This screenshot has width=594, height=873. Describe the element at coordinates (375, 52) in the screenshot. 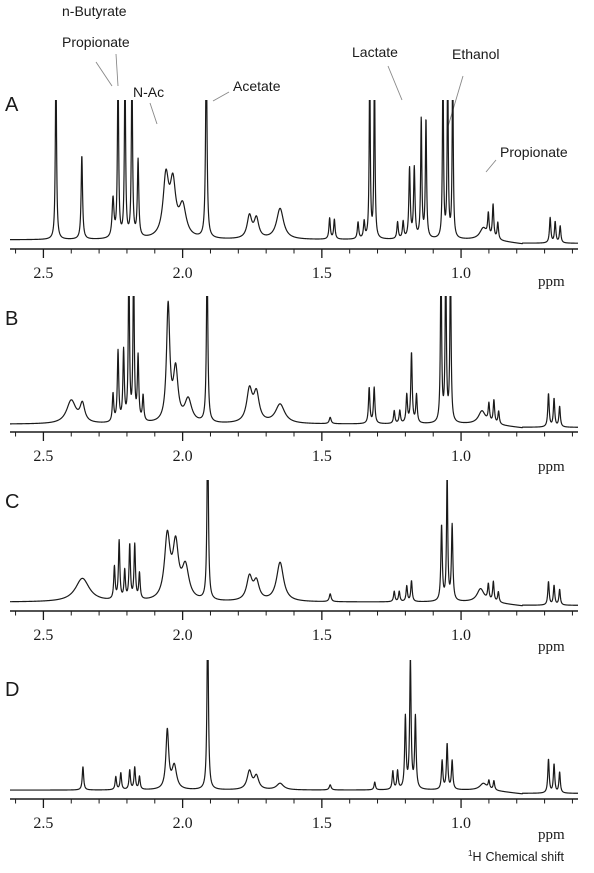

I see `peak-label-lactate: Lactate` at that location.